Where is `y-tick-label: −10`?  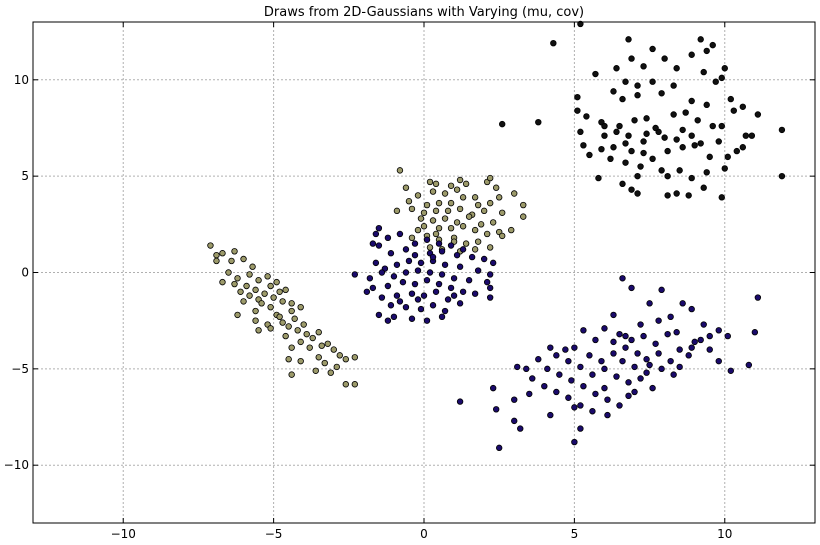
y-tick-label: −10 is located at coordinates (16, 465).